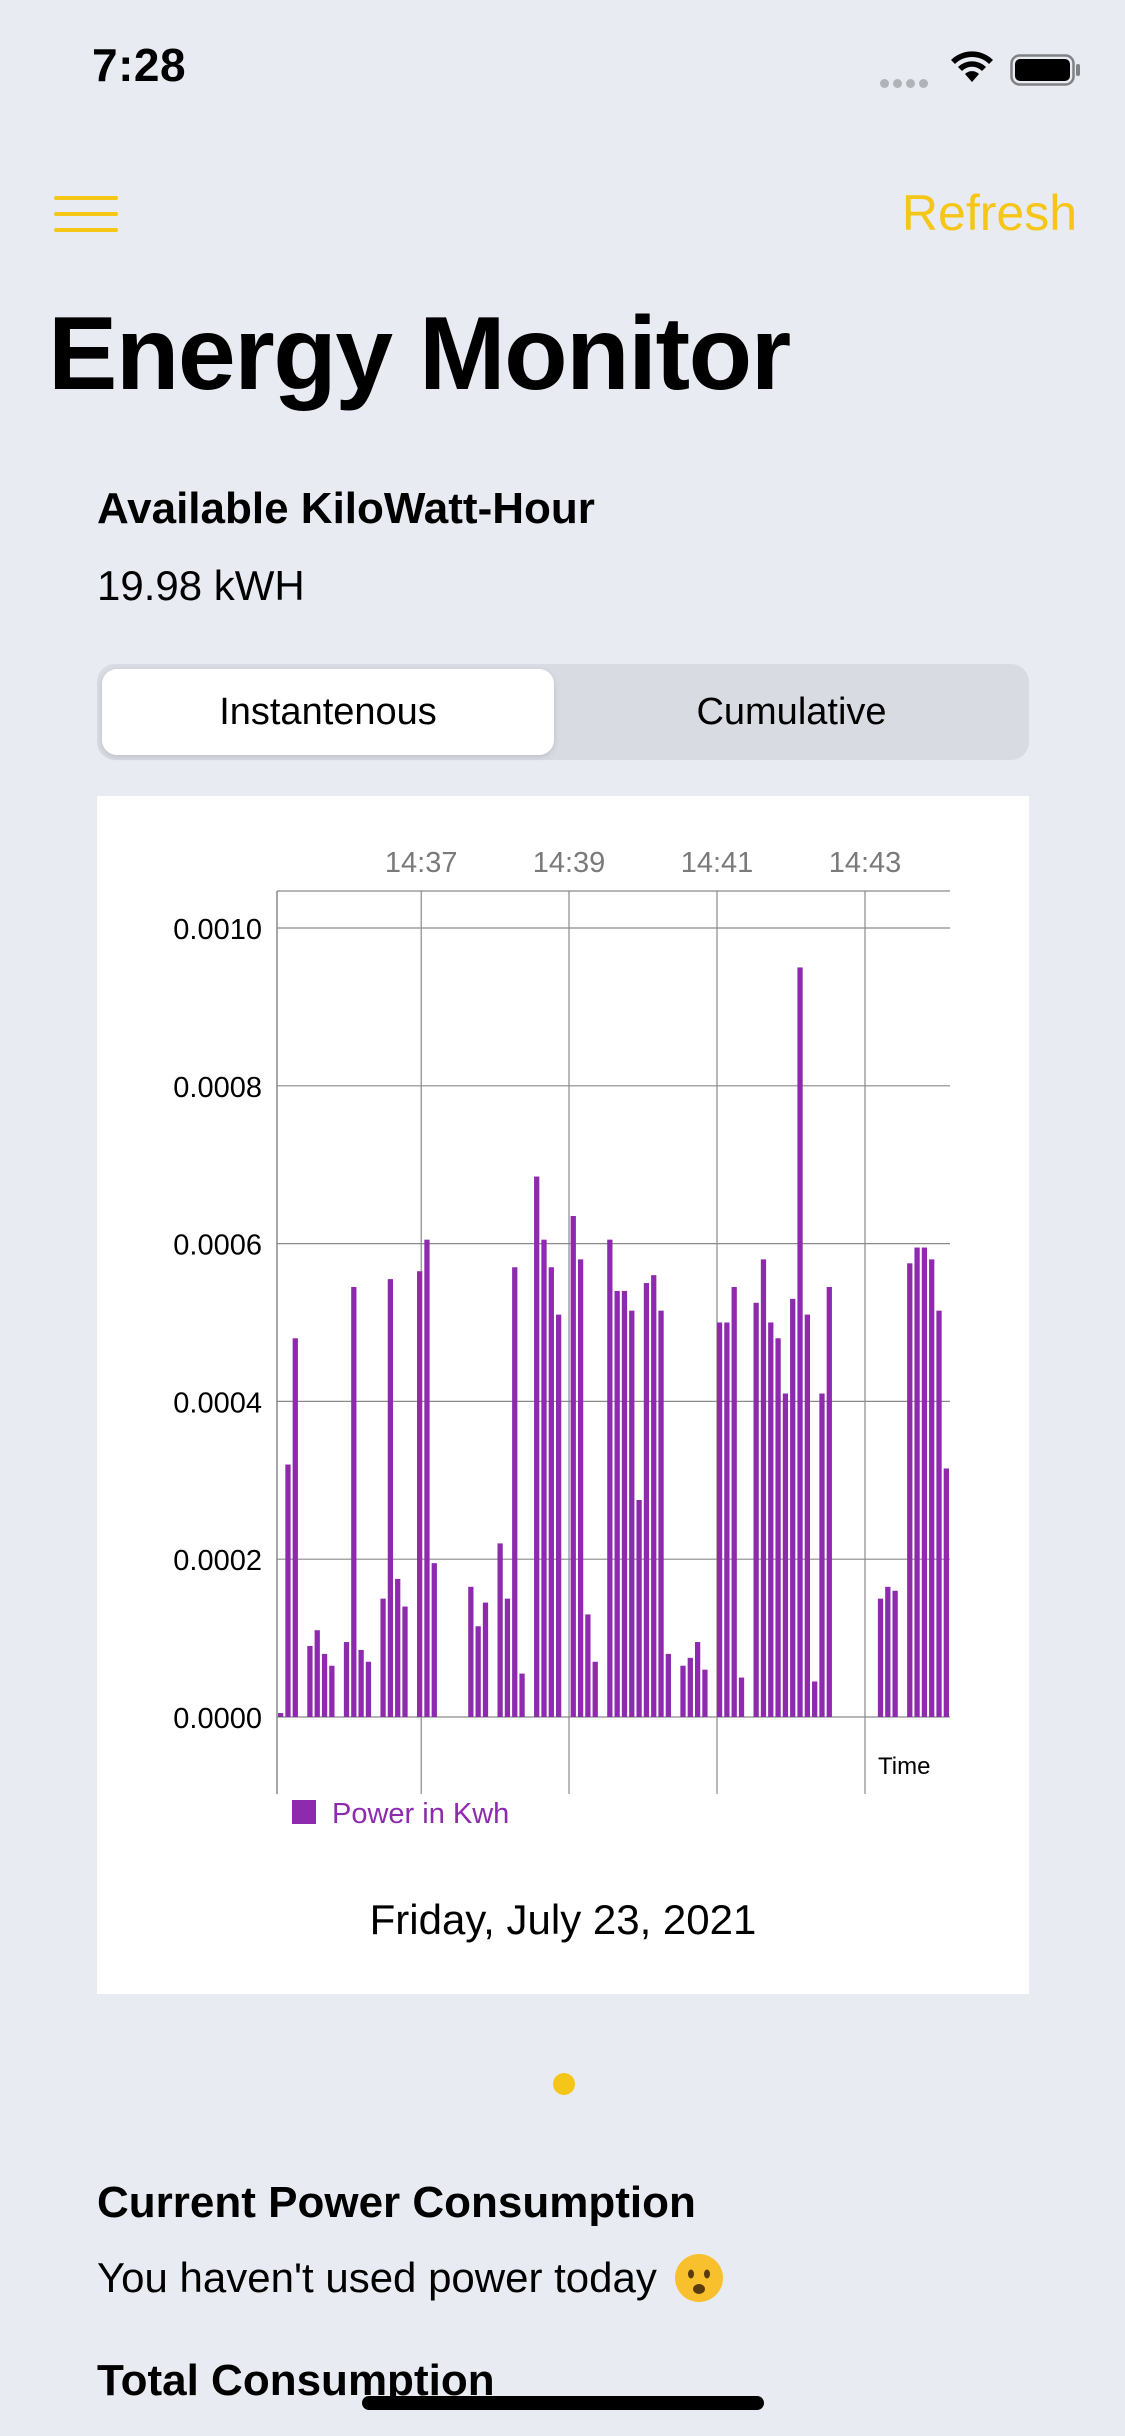 The height and width of the screenshot is (2436, 1125). Describe the element at coordinates (972, 66) in the screenshot. I see `wifi-icon` at that location.